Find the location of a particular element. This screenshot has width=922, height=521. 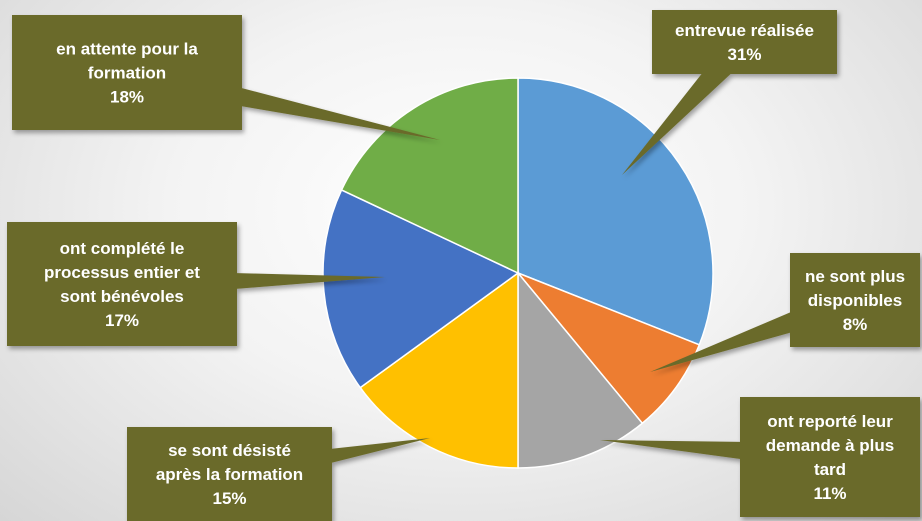

data-label-category: ont reporté leur is located at coordinates (830, 421).